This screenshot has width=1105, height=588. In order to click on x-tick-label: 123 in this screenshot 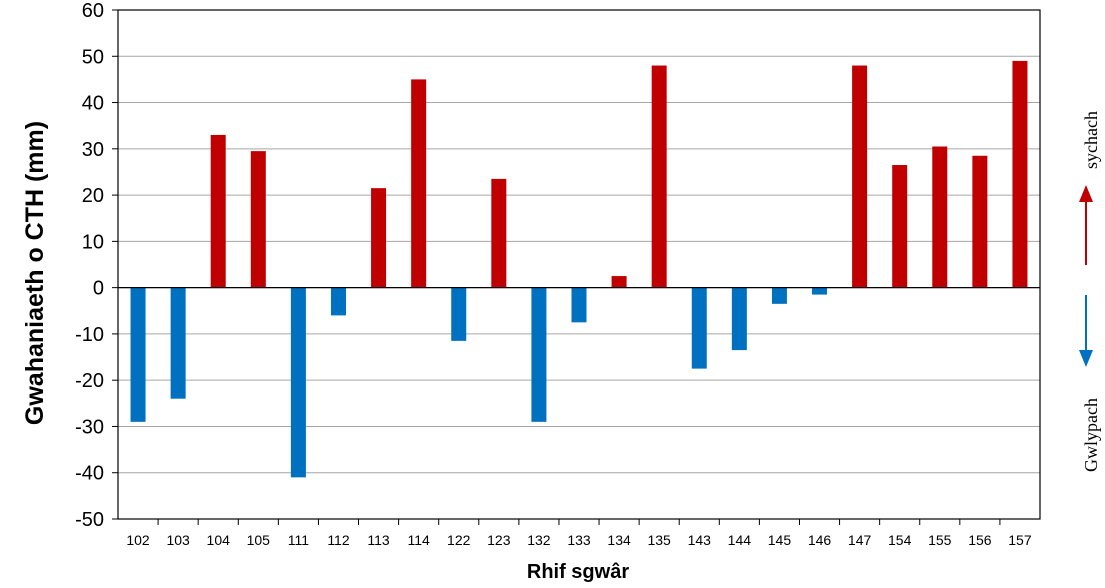, I will do `click(499, 540)`.